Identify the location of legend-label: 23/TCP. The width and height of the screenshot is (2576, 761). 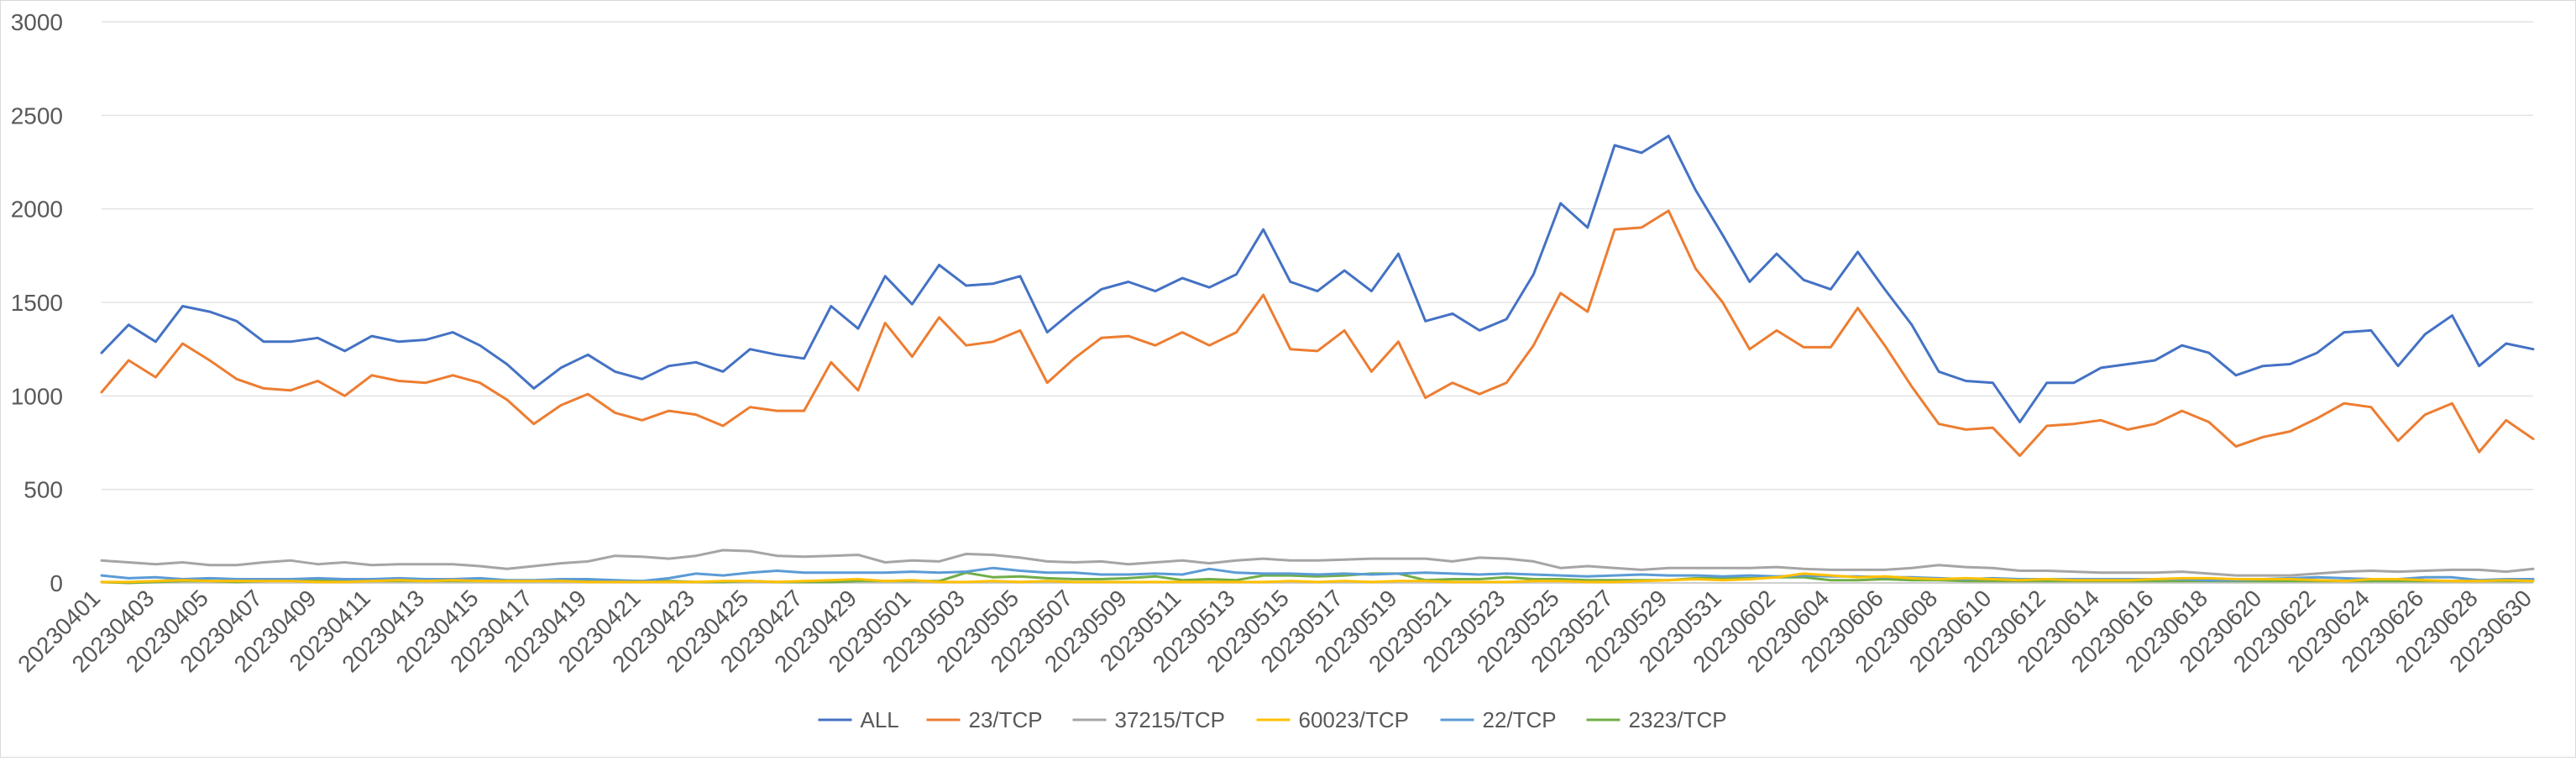
(1006, 719).